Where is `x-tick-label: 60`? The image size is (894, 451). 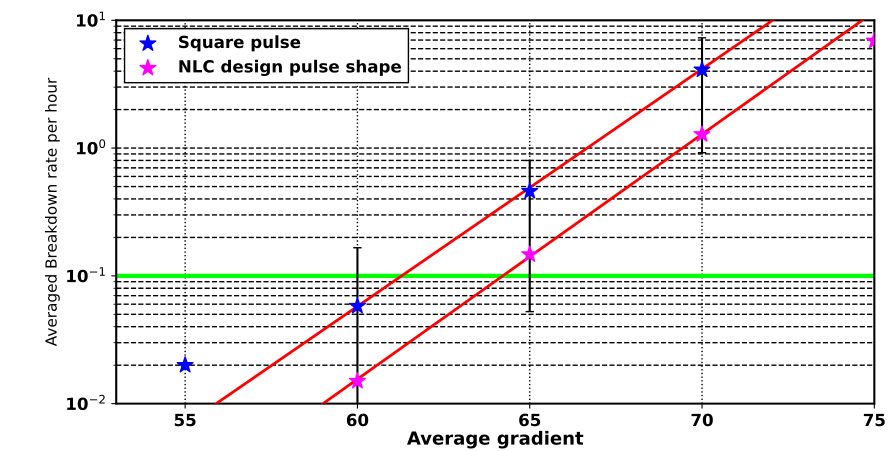 x-tick-label: 60 is located at coordinates (357, 420).